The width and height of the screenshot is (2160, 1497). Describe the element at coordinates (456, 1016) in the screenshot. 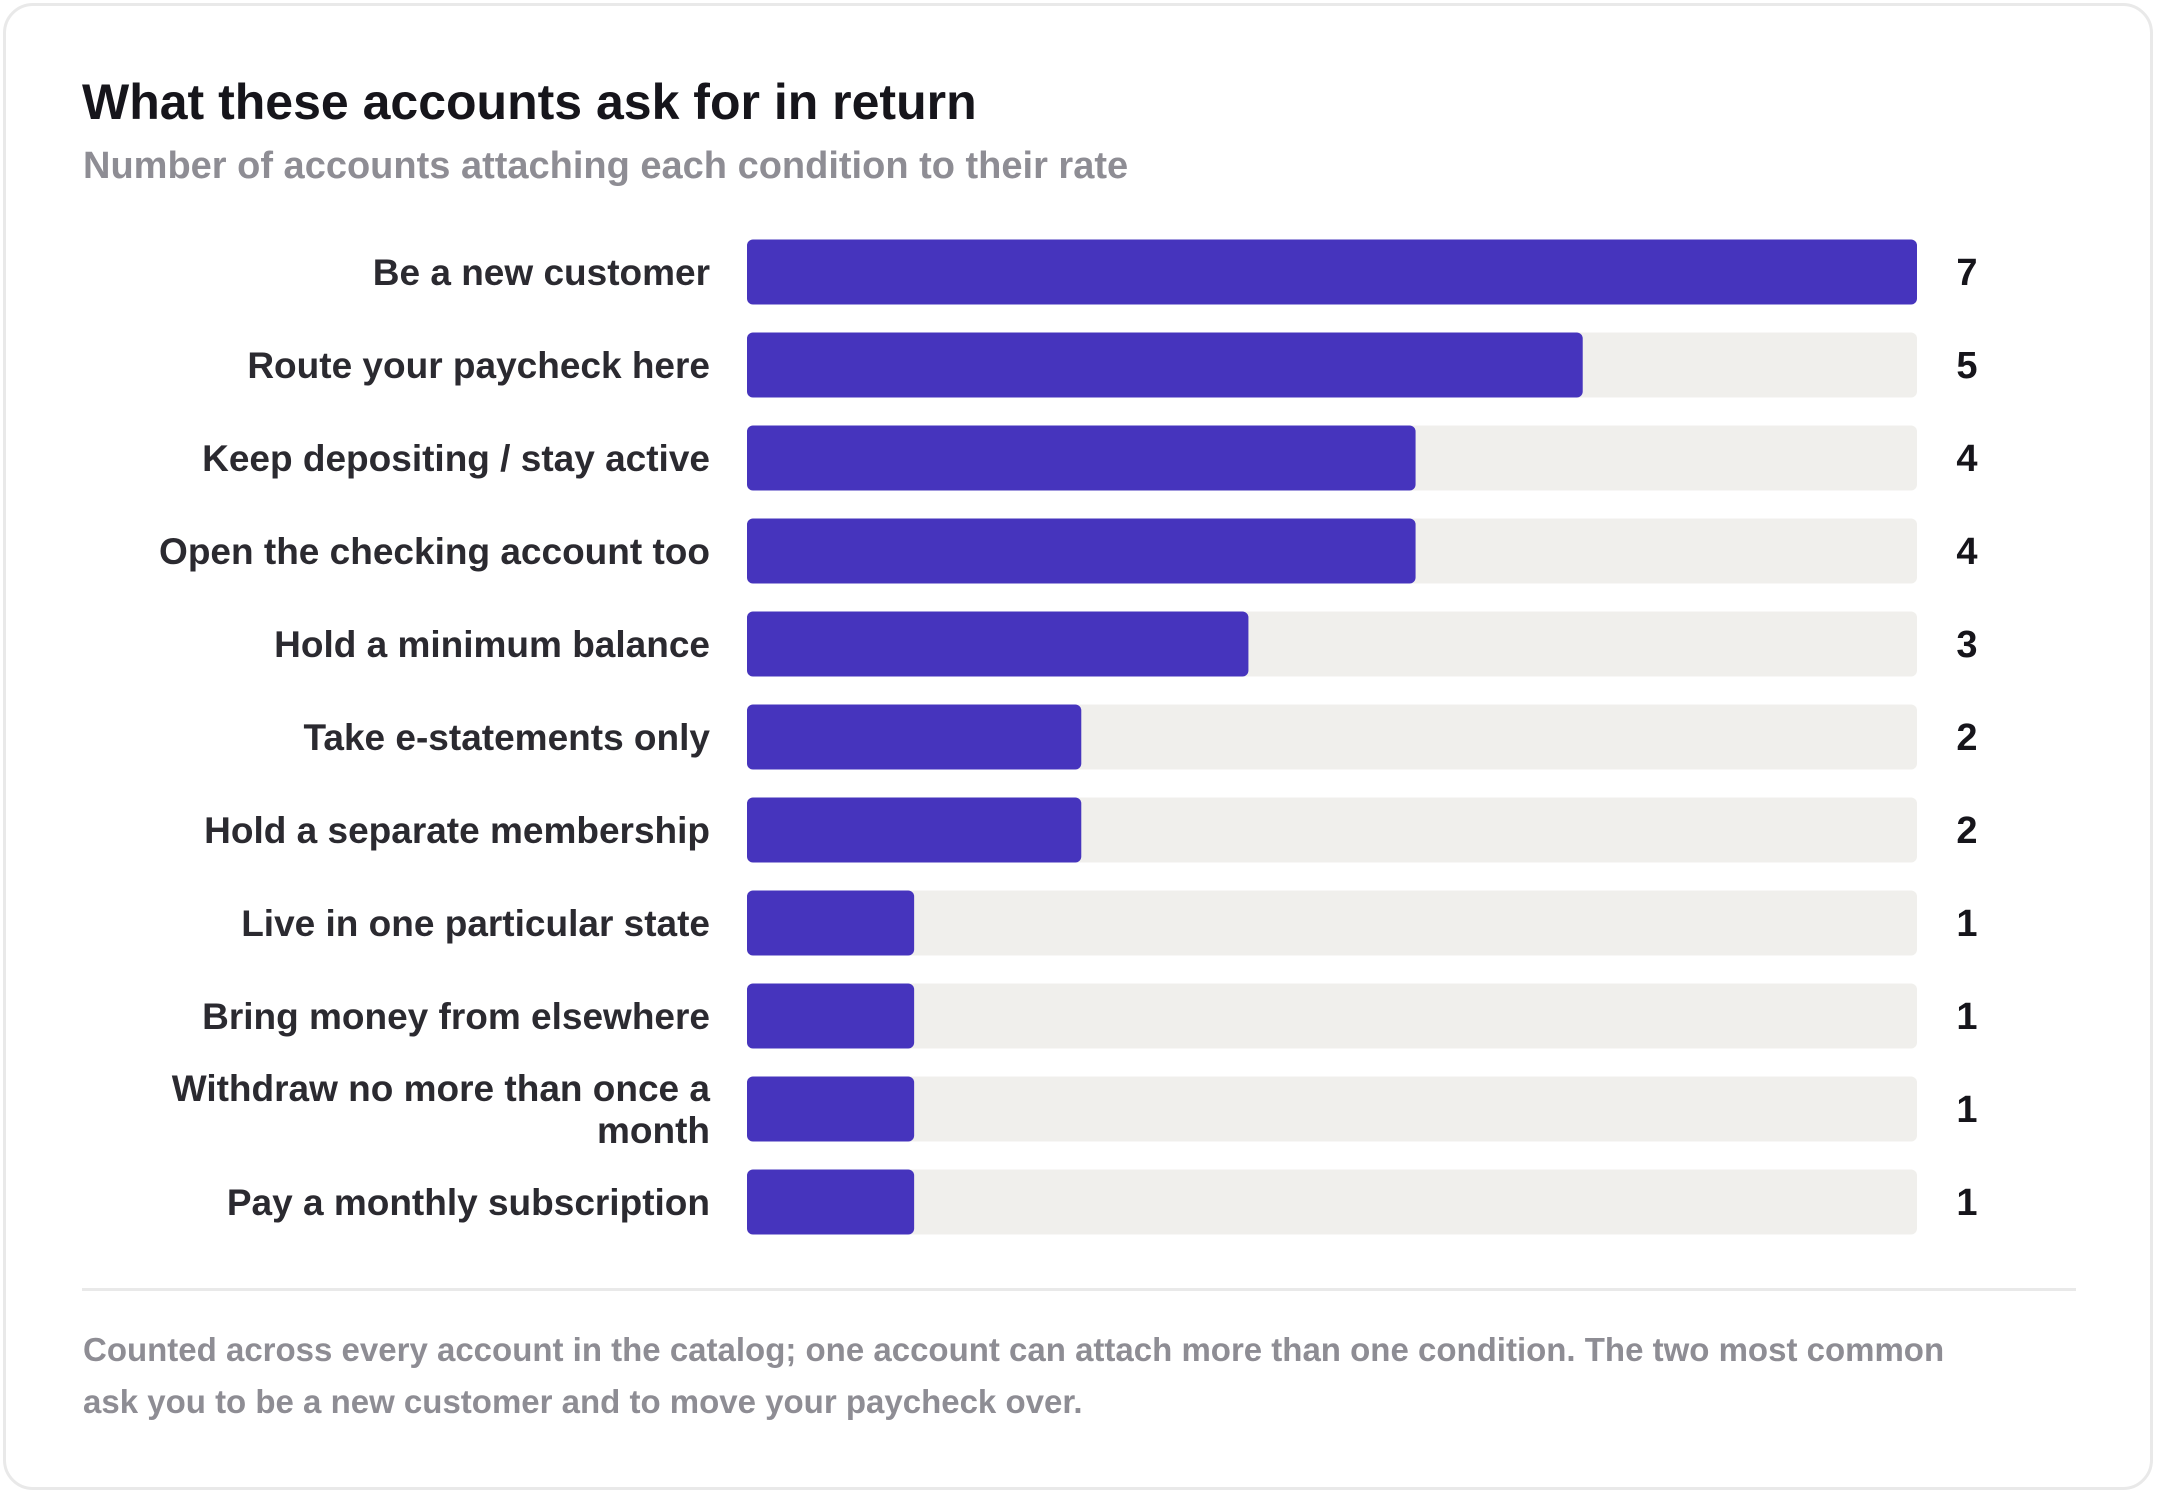

I see `category-label: Bring money from elsewhere` at that location.